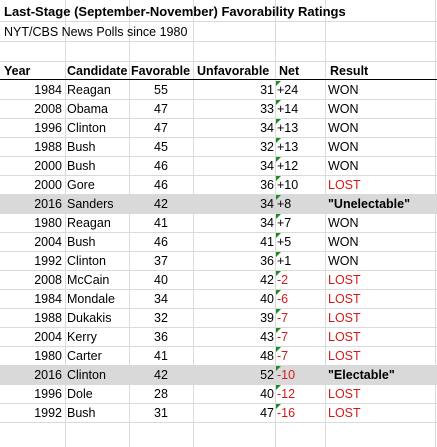 The width and height of the screenshot is (437, 447). What do you see at coordinates (284, 242) in the screenshot?
I see `cell-net: +5` at bounding box center [284, 242].